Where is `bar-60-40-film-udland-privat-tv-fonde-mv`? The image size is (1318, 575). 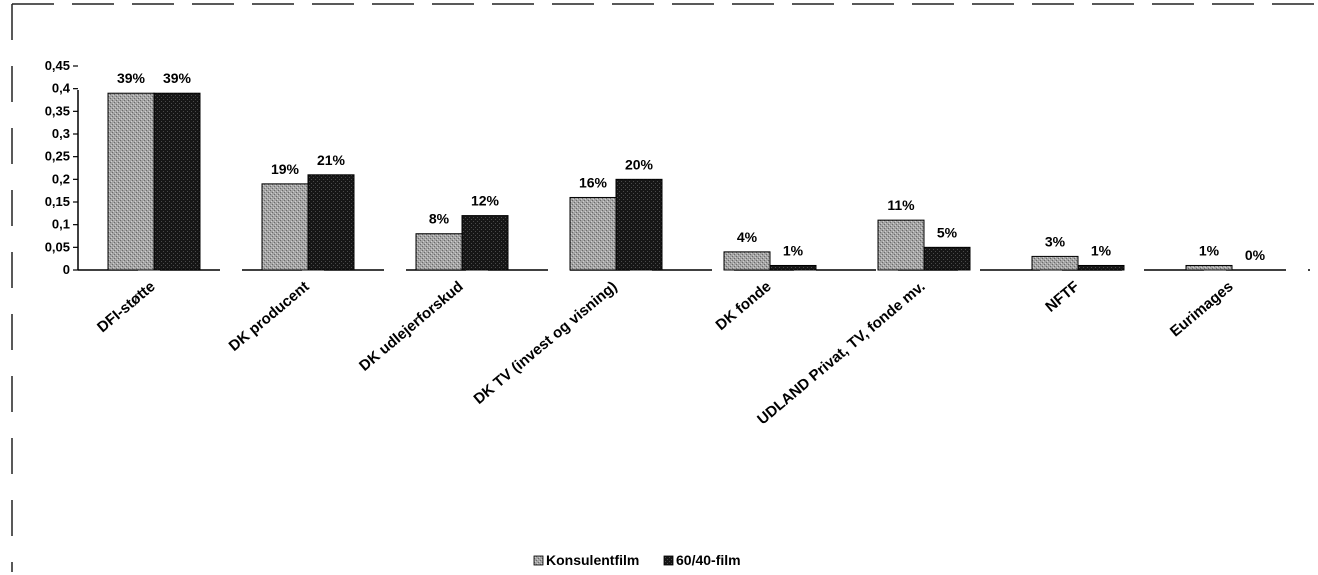 bar-60-40-film-udland-privat-tv-fonde-mv is located at coordinates (947, 258).